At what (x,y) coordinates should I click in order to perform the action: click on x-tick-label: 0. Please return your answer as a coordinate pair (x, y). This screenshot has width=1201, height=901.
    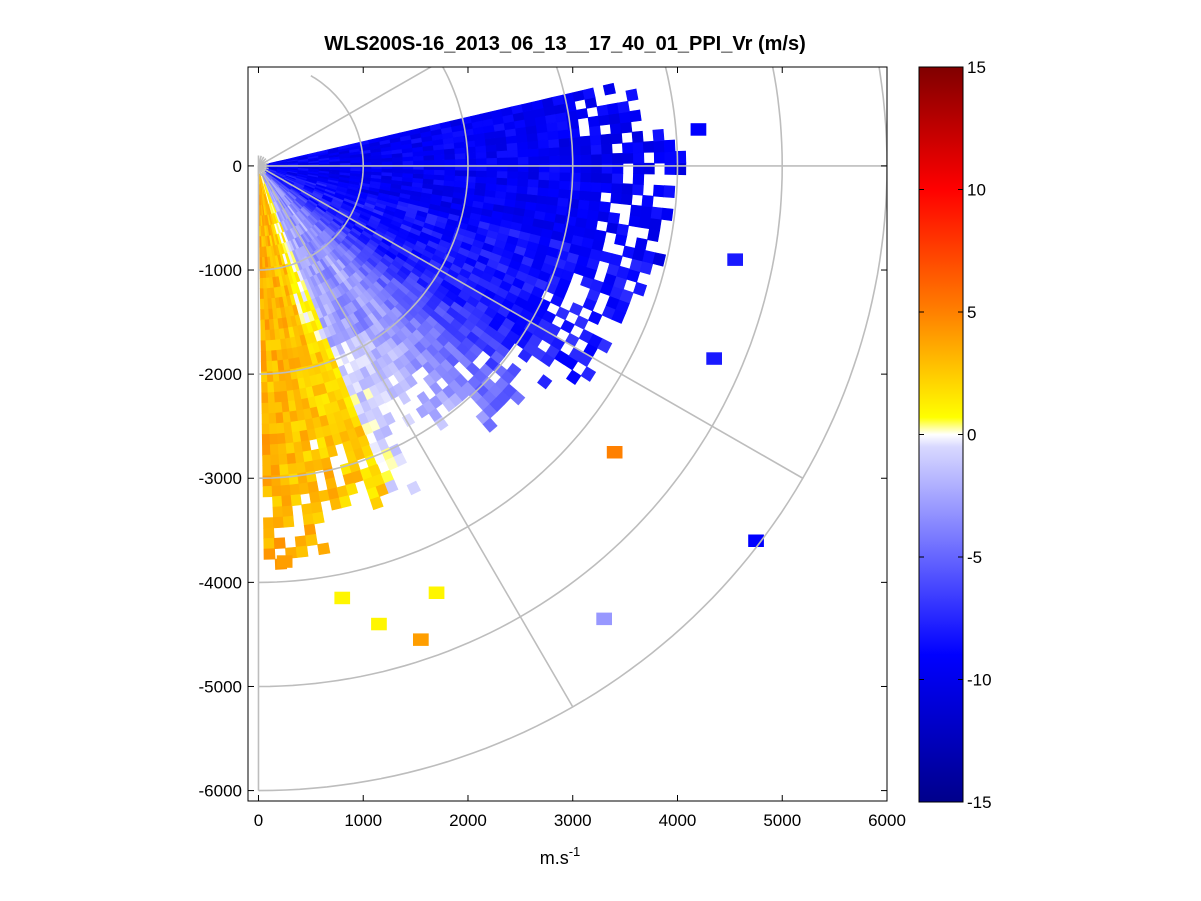
    Looking at the image, I should click on (258, 820).